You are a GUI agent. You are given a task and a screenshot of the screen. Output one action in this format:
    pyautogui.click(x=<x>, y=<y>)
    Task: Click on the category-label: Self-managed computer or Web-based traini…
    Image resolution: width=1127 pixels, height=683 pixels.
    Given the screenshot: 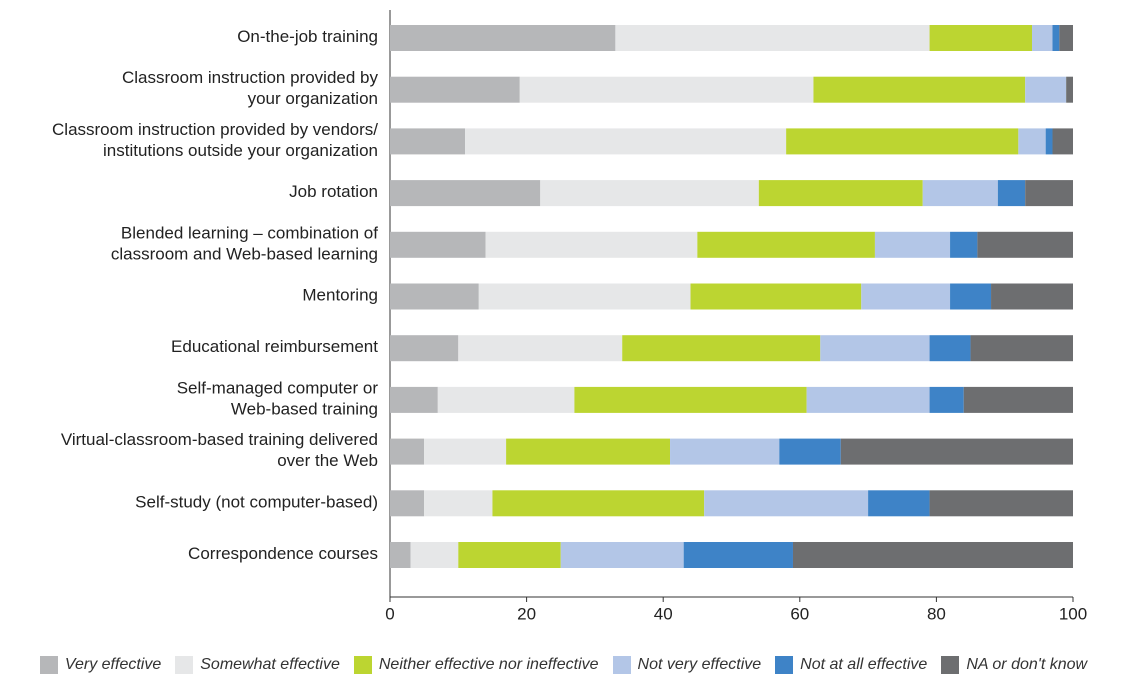 What is the action you would take?
    pyautogui.click(x=278, y=399)
    